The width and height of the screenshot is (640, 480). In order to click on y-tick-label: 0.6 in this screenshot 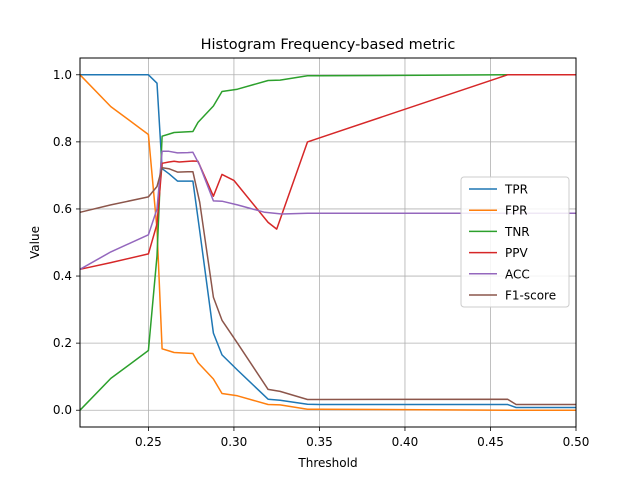, I will do `click(62, 209)`.